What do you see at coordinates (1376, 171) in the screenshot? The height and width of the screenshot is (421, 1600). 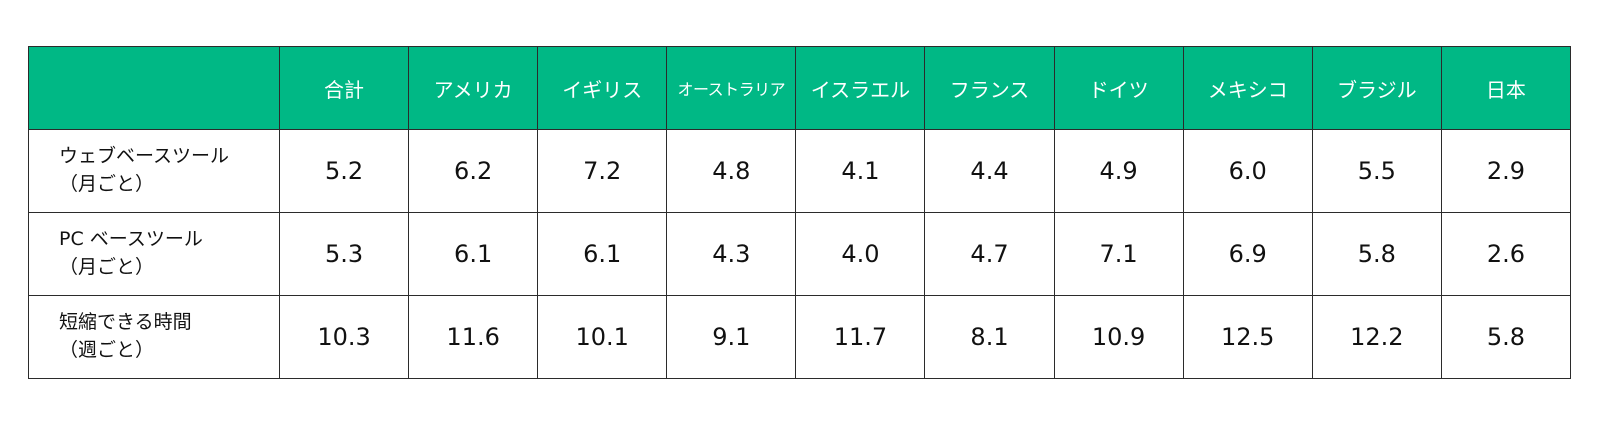 I see `data-cell: 5.5` at bounding box center [1376, 171].